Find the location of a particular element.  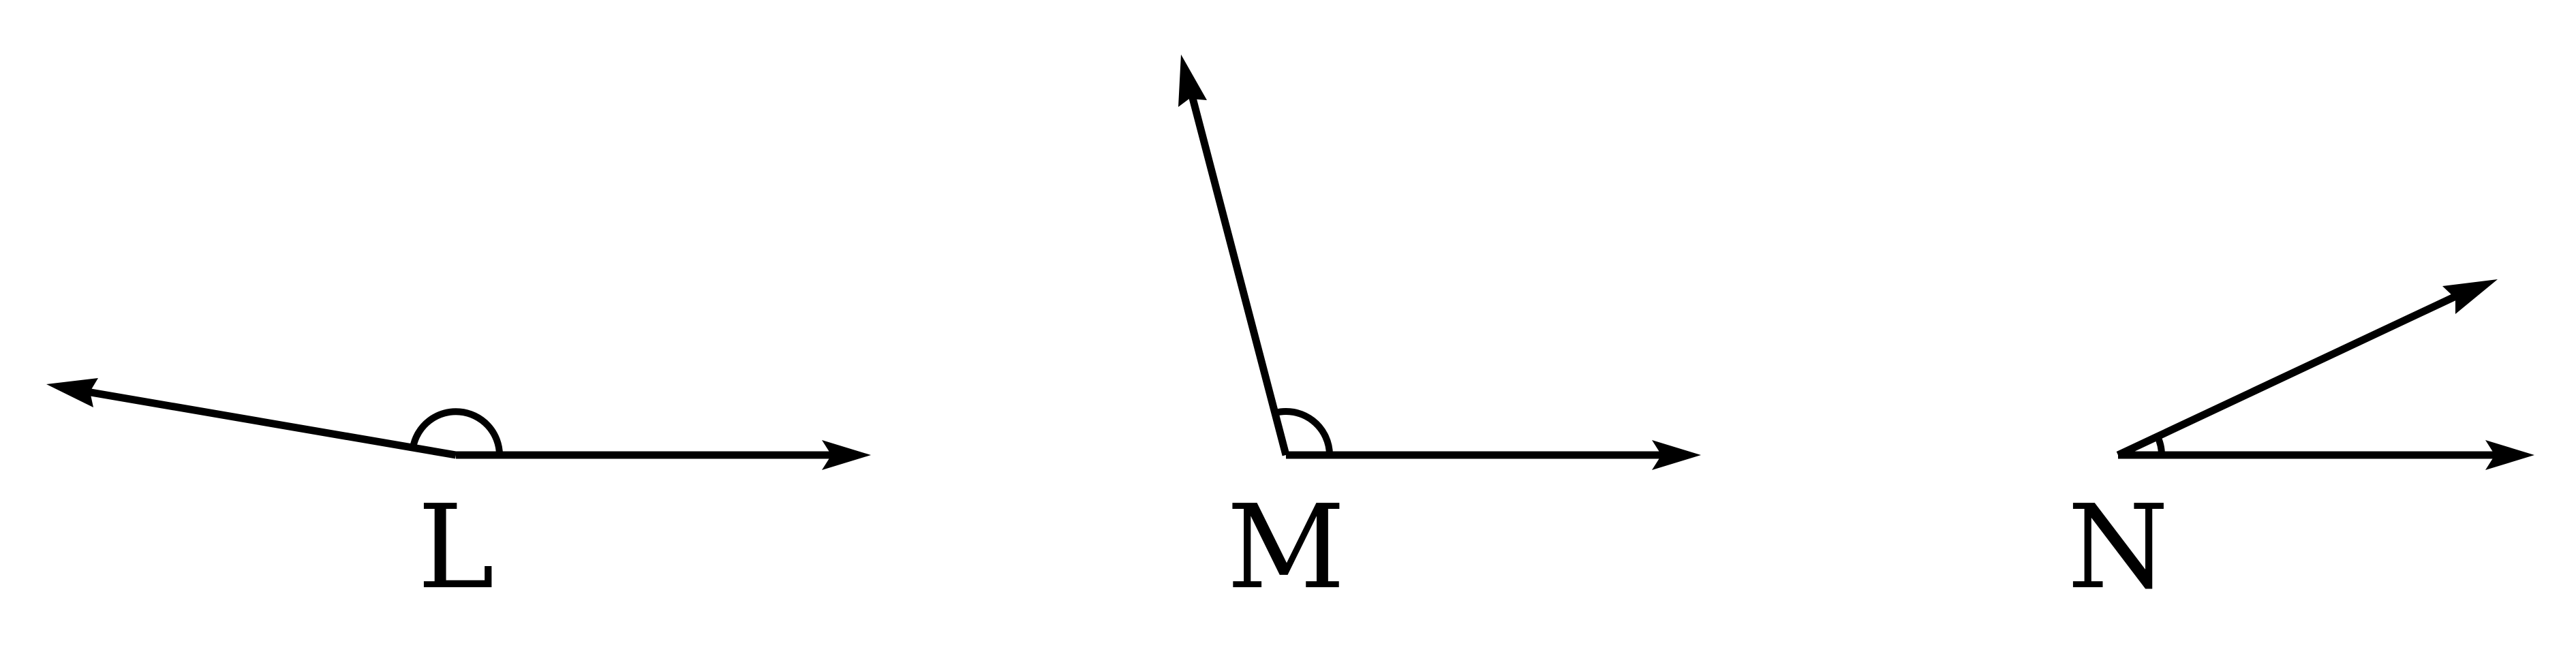

angle-m-ray-side is located at coordinates (1239, 275).